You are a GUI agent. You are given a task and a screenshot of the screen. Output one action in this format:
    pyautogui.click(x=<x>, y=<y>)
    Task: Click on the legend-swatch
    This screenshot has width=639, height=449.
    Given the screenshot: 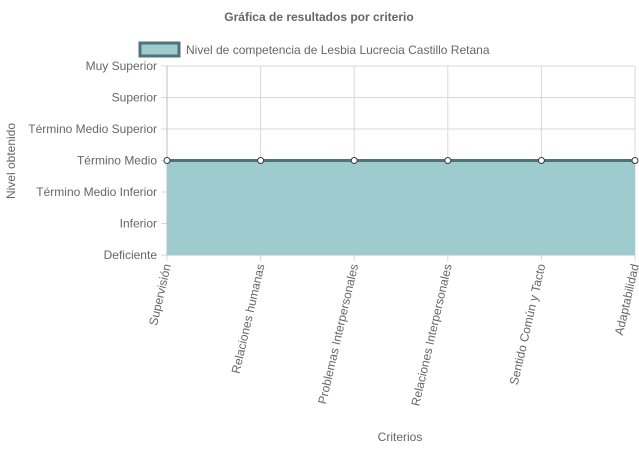 What is the action you would take?
    pyautogui.click(x=159, y=49)
    